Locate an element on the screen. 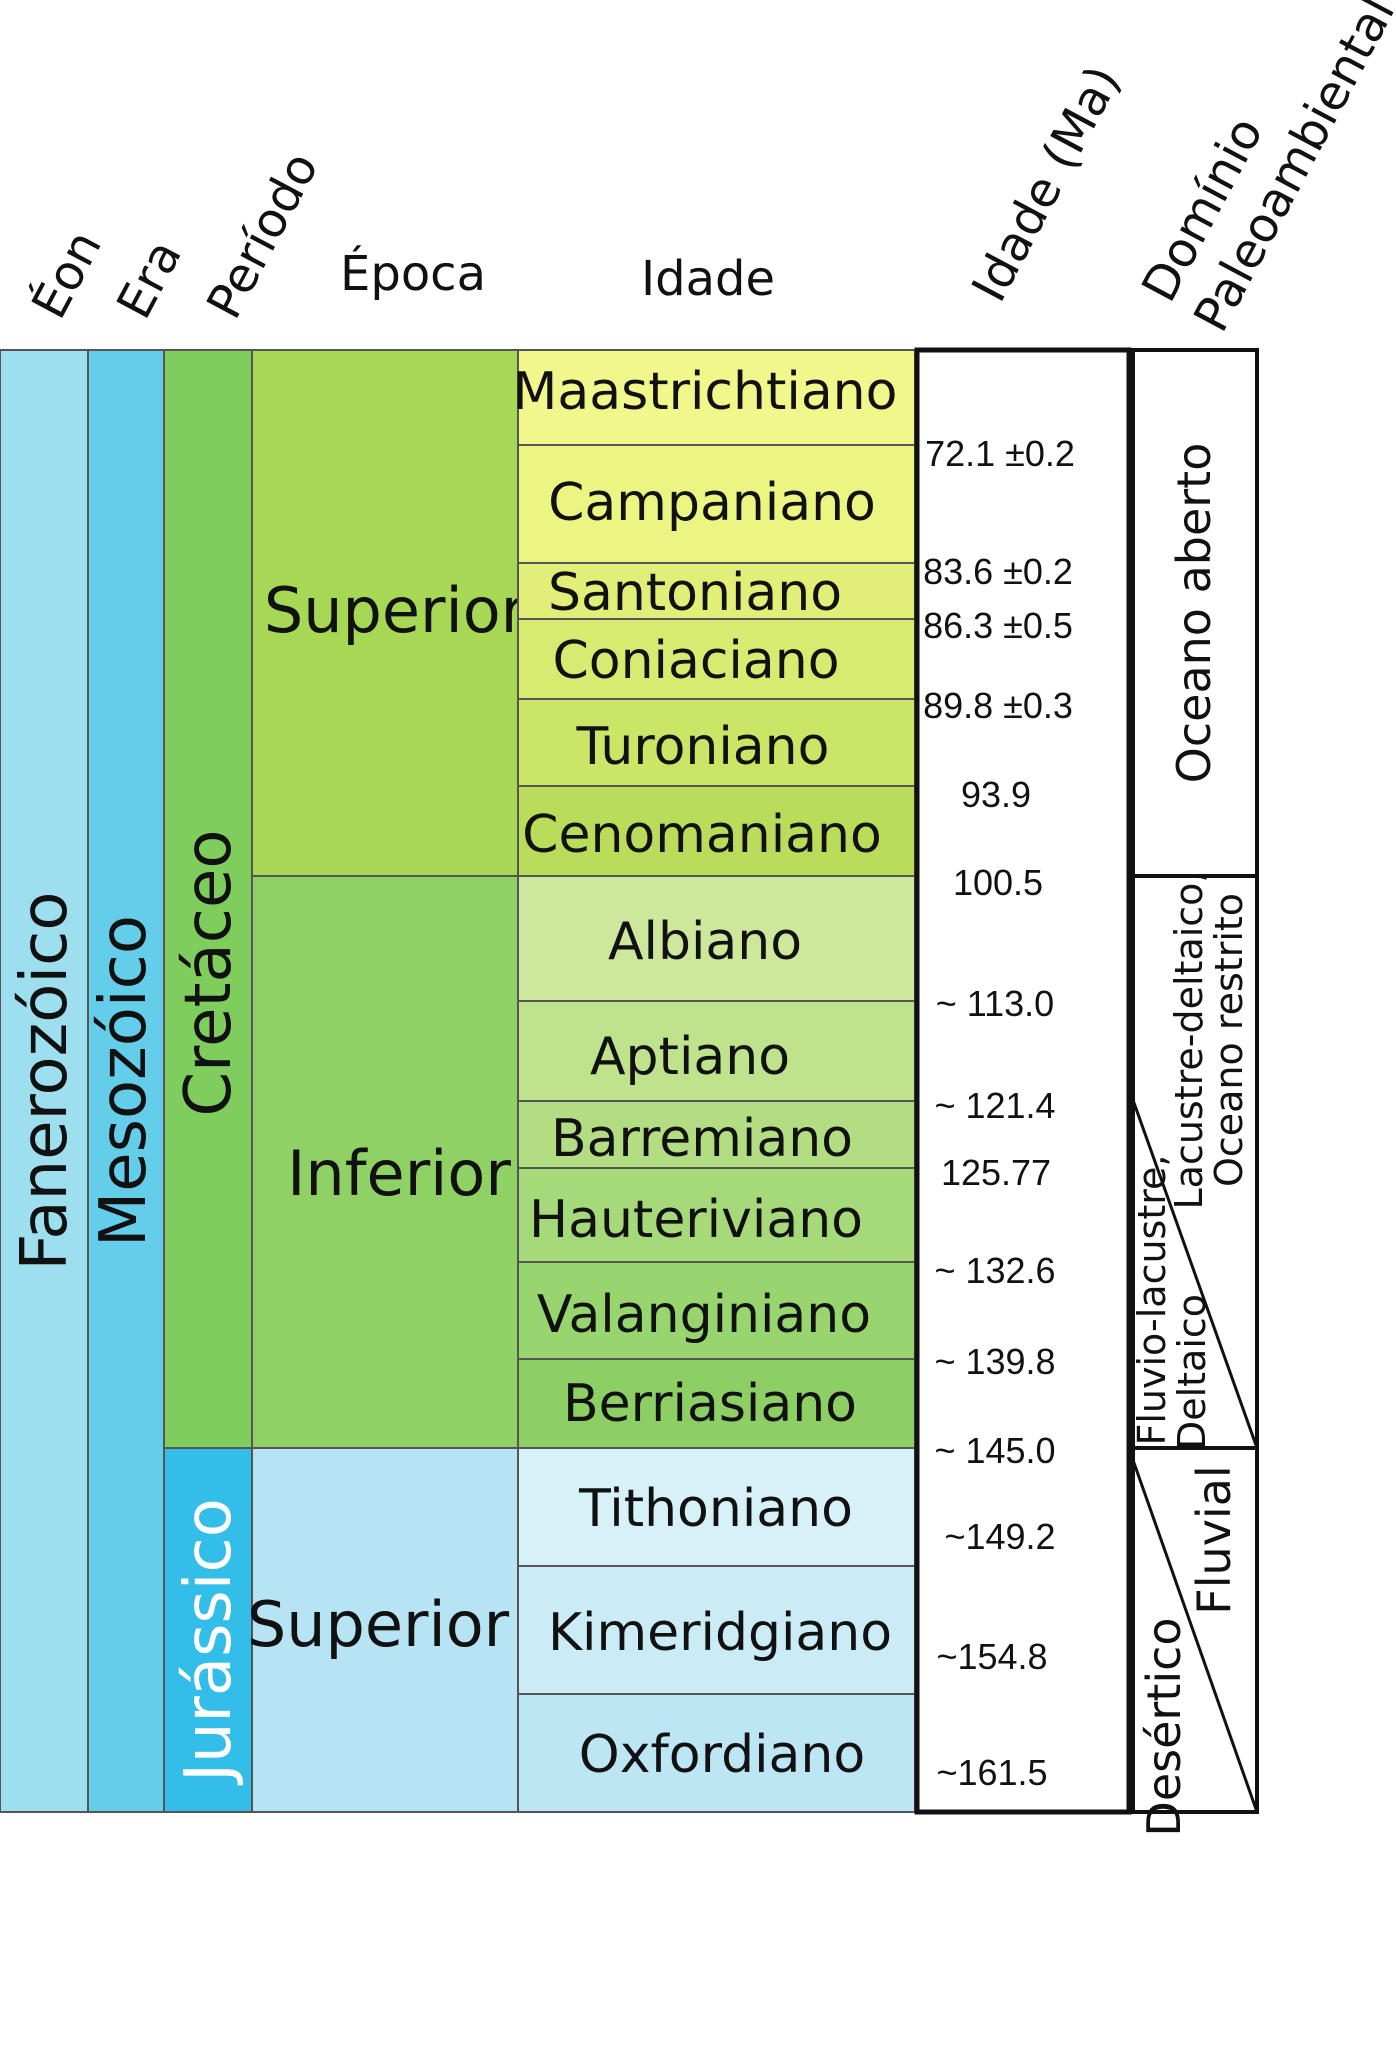 This screenshot has height=2057, width=1396. header-age-ma: Idade (Ma) is located at coordinates (1046, 184).